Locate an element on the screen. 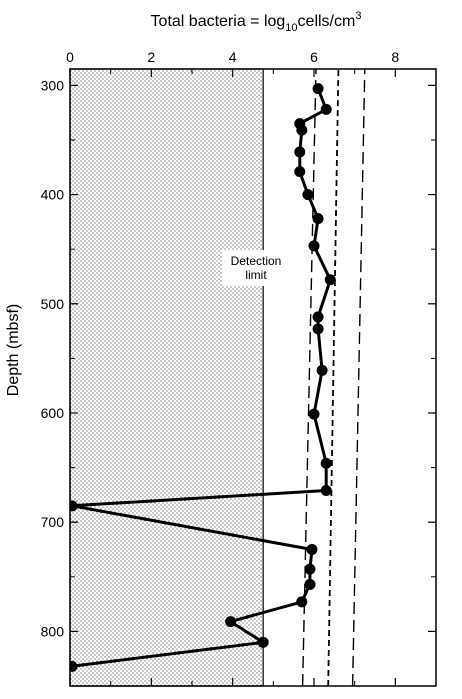 The image size is (462, 699). annotation-background is located at coordinates (256, 268).